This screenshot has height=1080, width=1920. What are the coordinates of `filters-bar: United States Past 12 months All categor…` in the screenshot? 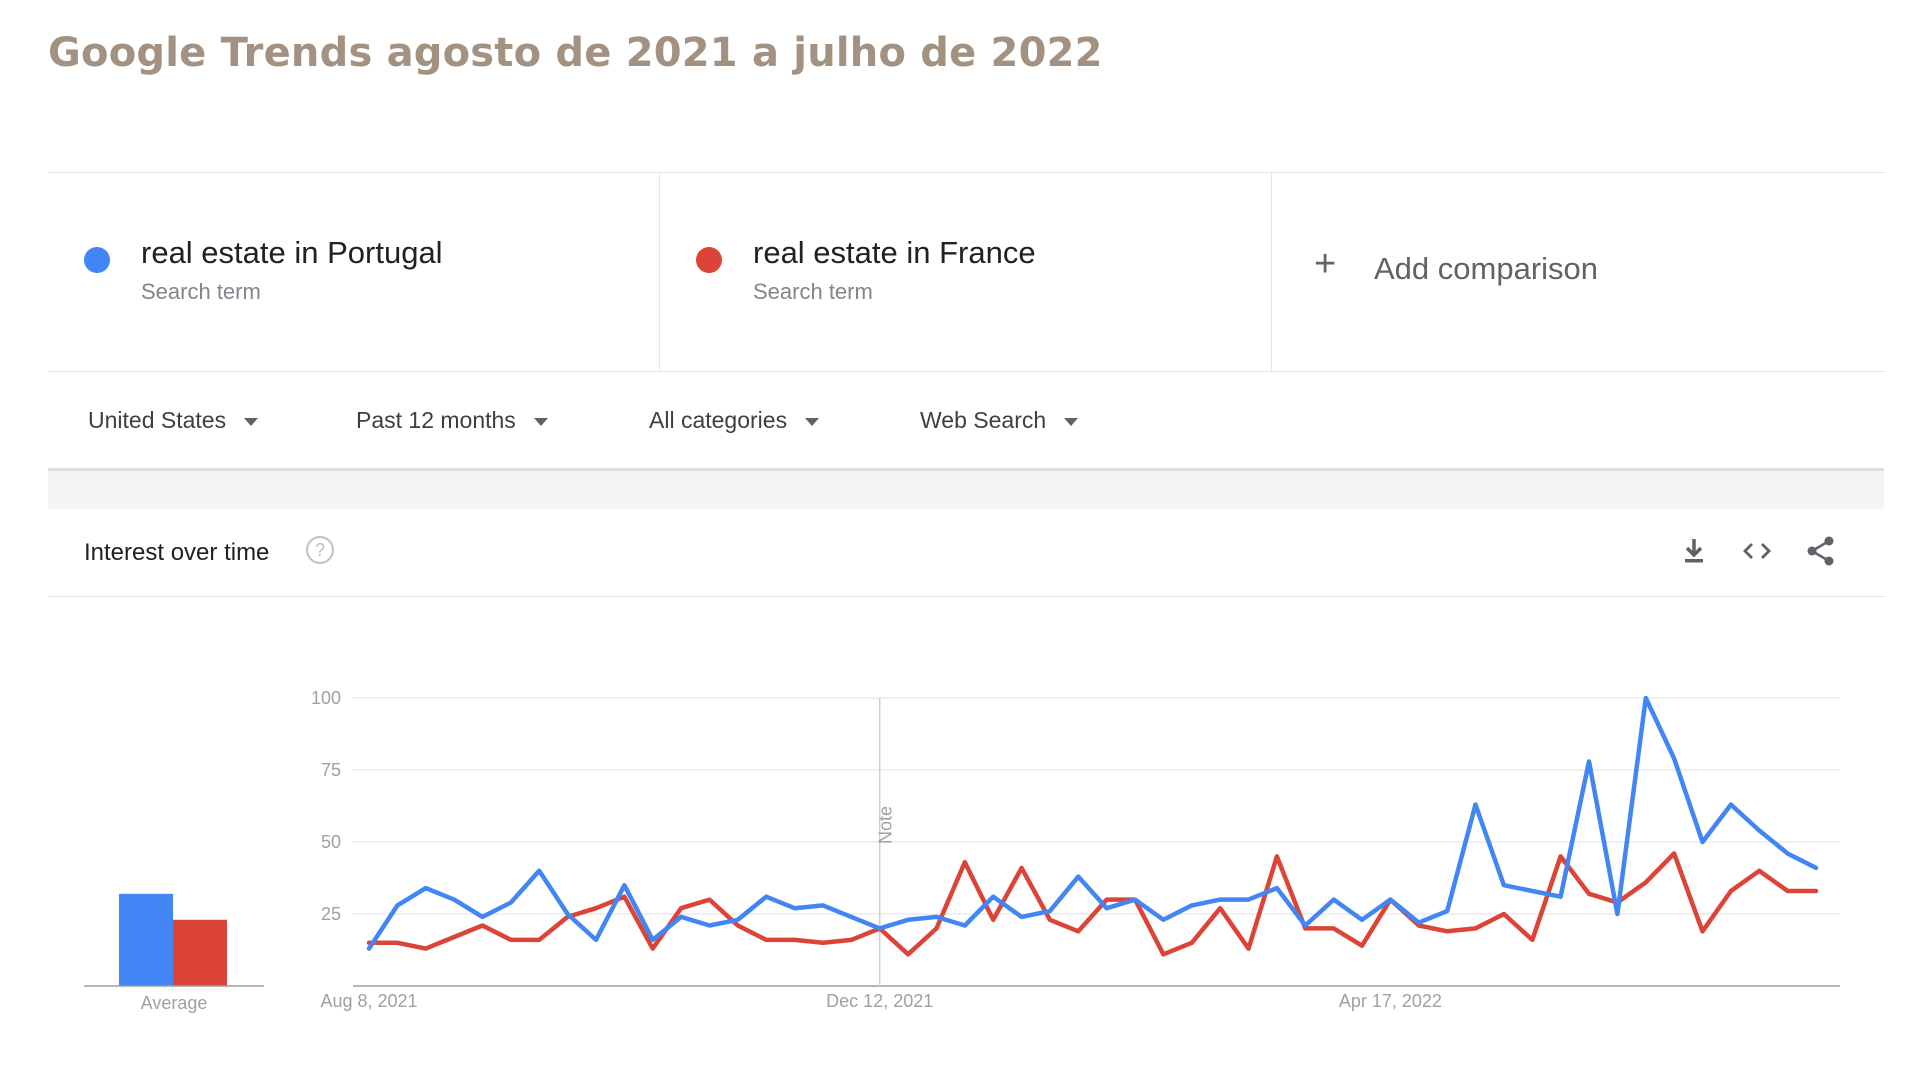 It's located at (966, 421).